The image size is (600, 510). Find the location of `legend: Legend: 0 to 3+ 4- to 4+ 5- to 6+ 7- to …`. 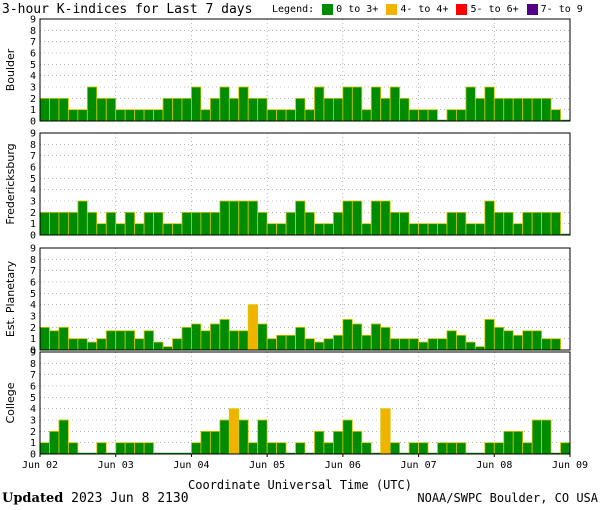

legend: Legend: 0 to 3+ 4- to 4+ 5- to 6+ 7- to … is located at coordinates (427, 9).